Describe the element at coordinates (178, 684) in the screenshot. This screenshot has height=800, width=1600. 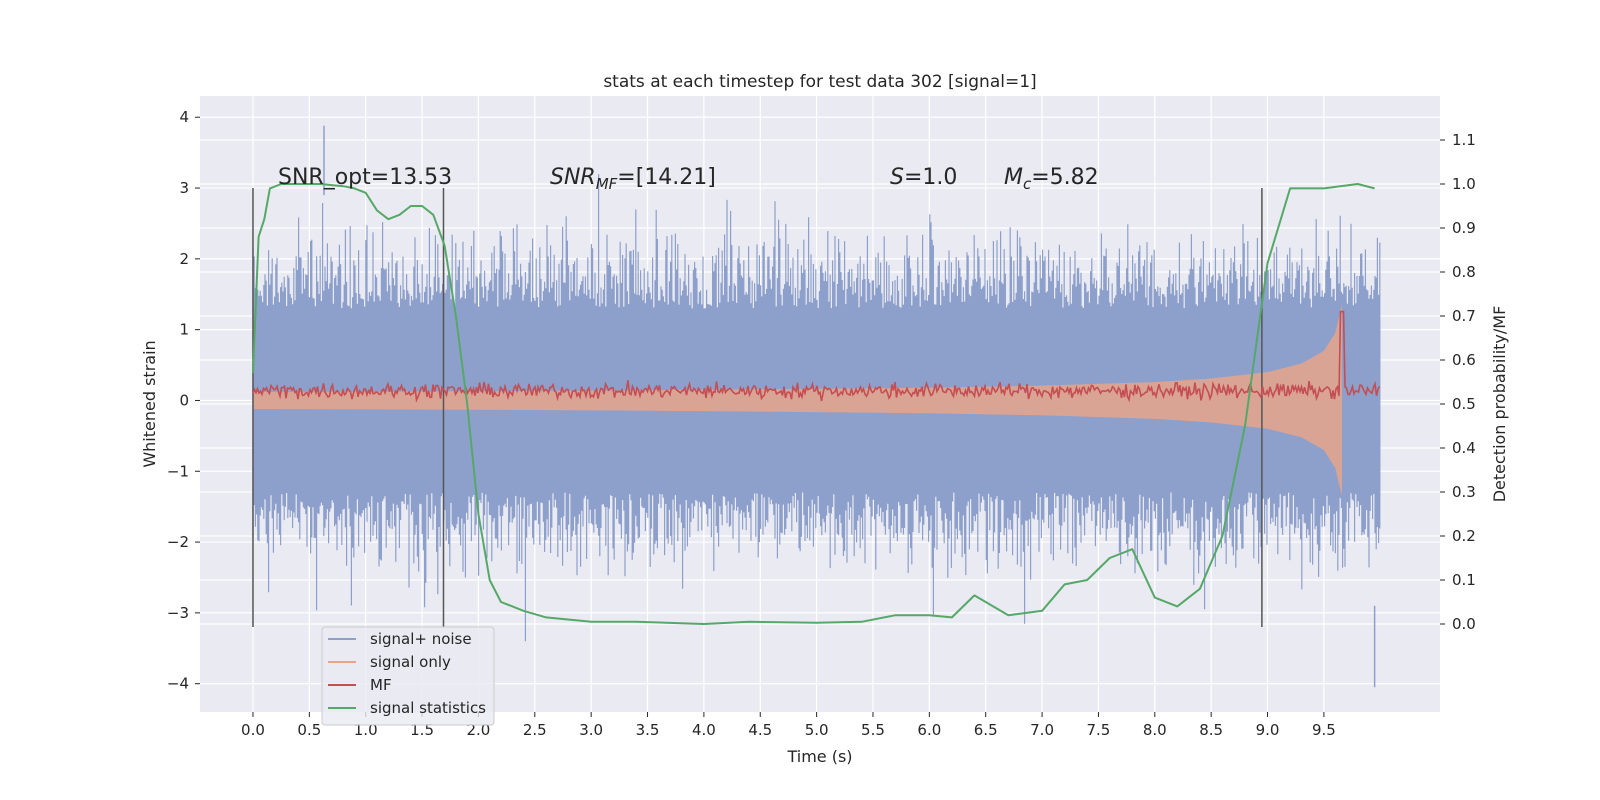
I see `y-tick-label: −4` at that location.